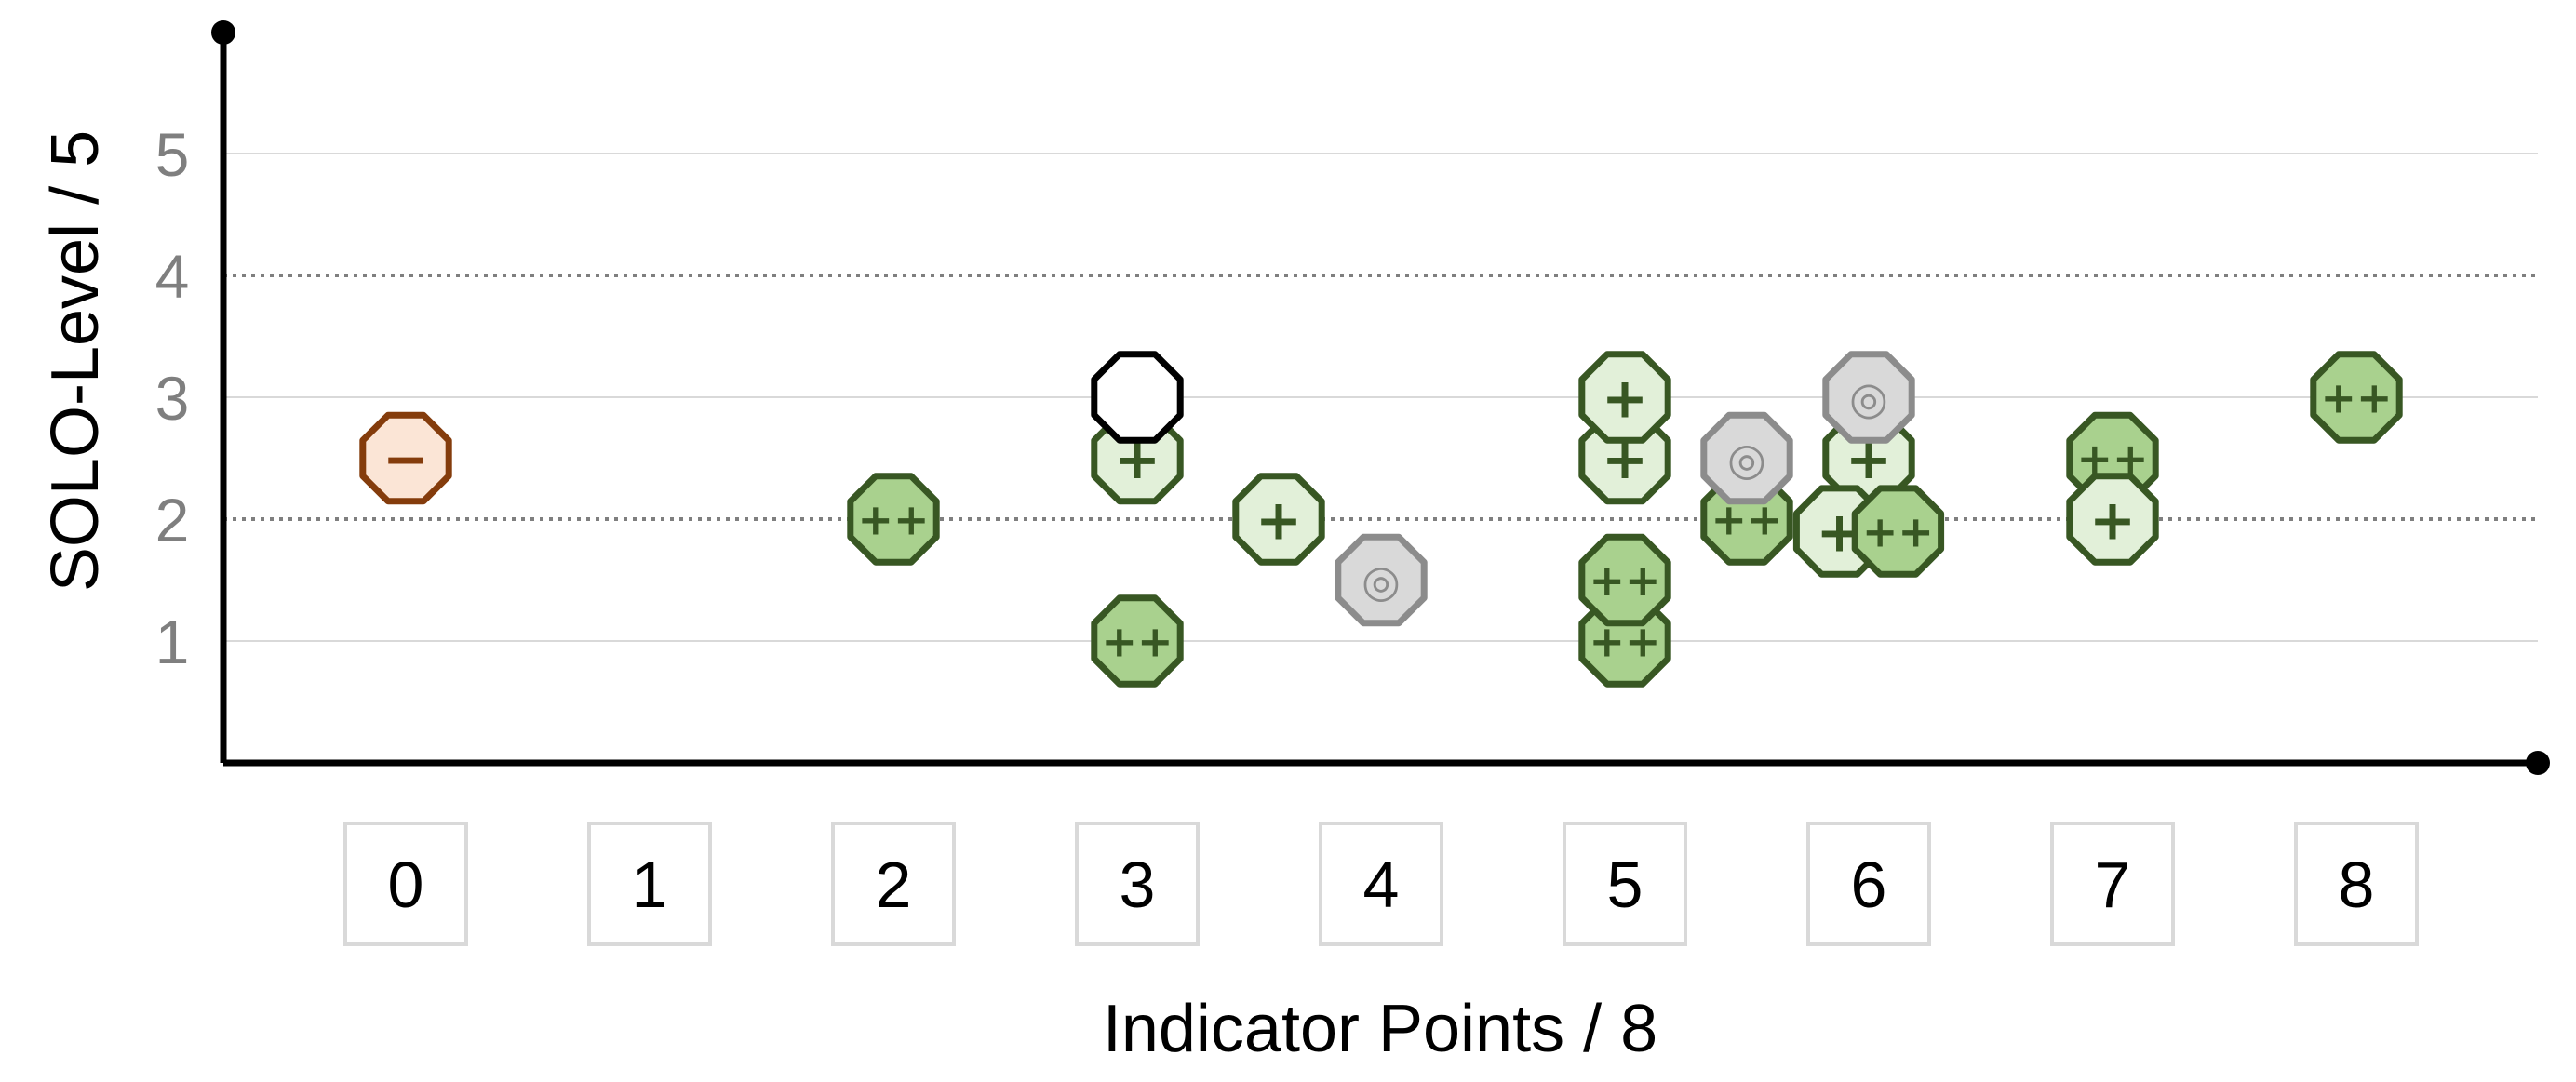 This screenshot has height=1082, width=2576. Describe the element at coordinates (1380, 1029) in the screenshot. I see `x-axis-title: Indicator Points / 8` at that location.